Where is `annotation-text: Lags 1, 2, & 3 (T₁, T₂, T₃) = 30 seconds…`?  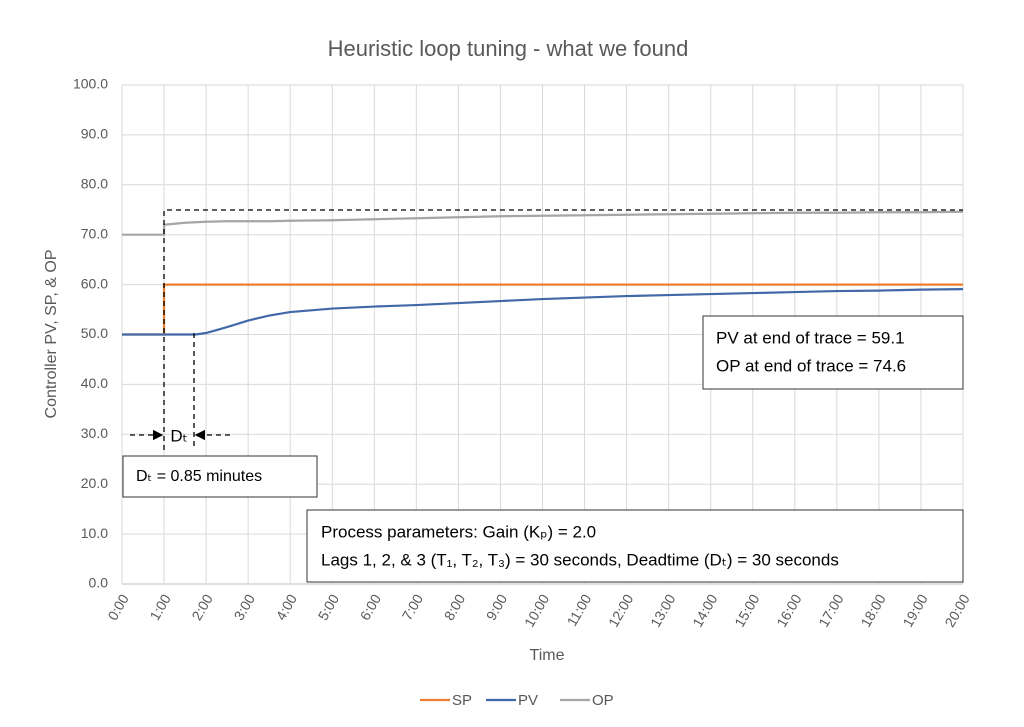
annotation-text: Lags 1, 2, & 3 (T₁, T₂, T₃) = 30 seconds… is located at coordinates (580, 559).